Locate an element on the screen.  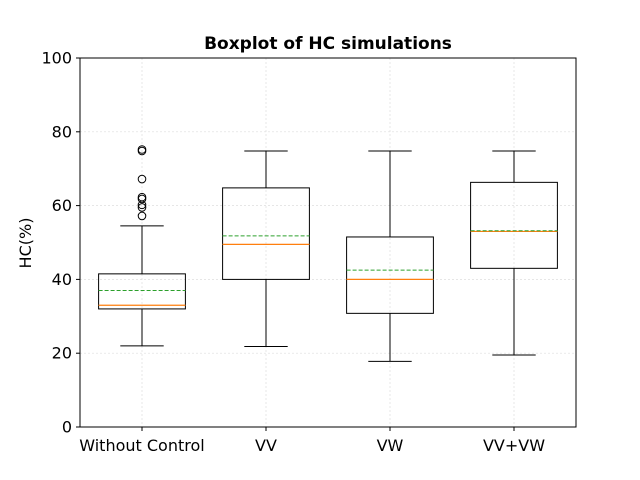
x-tick-label: VV+VW is located at coordinates (514, 445).